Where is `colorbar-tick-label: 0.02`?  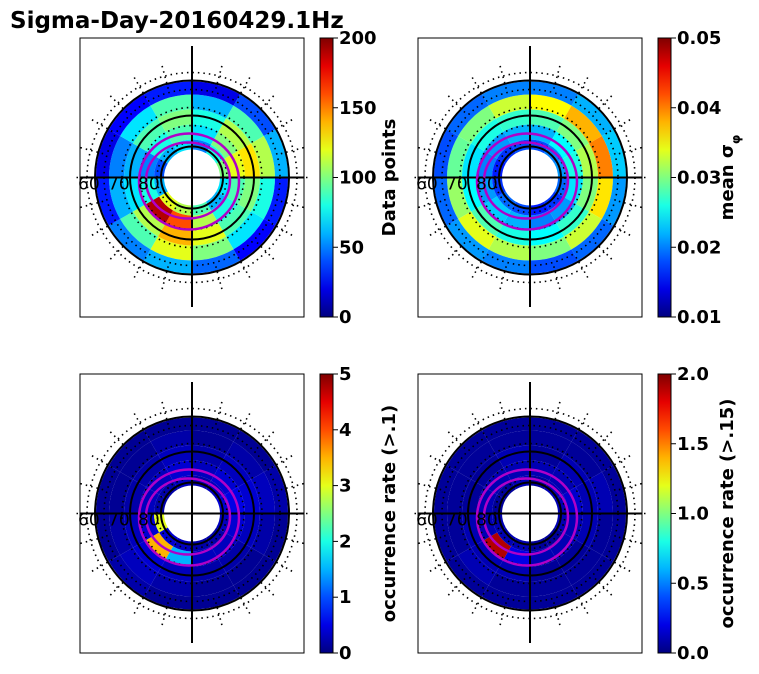
colorbar-tick-label: 0.02 is located at coordinates (699, 247).